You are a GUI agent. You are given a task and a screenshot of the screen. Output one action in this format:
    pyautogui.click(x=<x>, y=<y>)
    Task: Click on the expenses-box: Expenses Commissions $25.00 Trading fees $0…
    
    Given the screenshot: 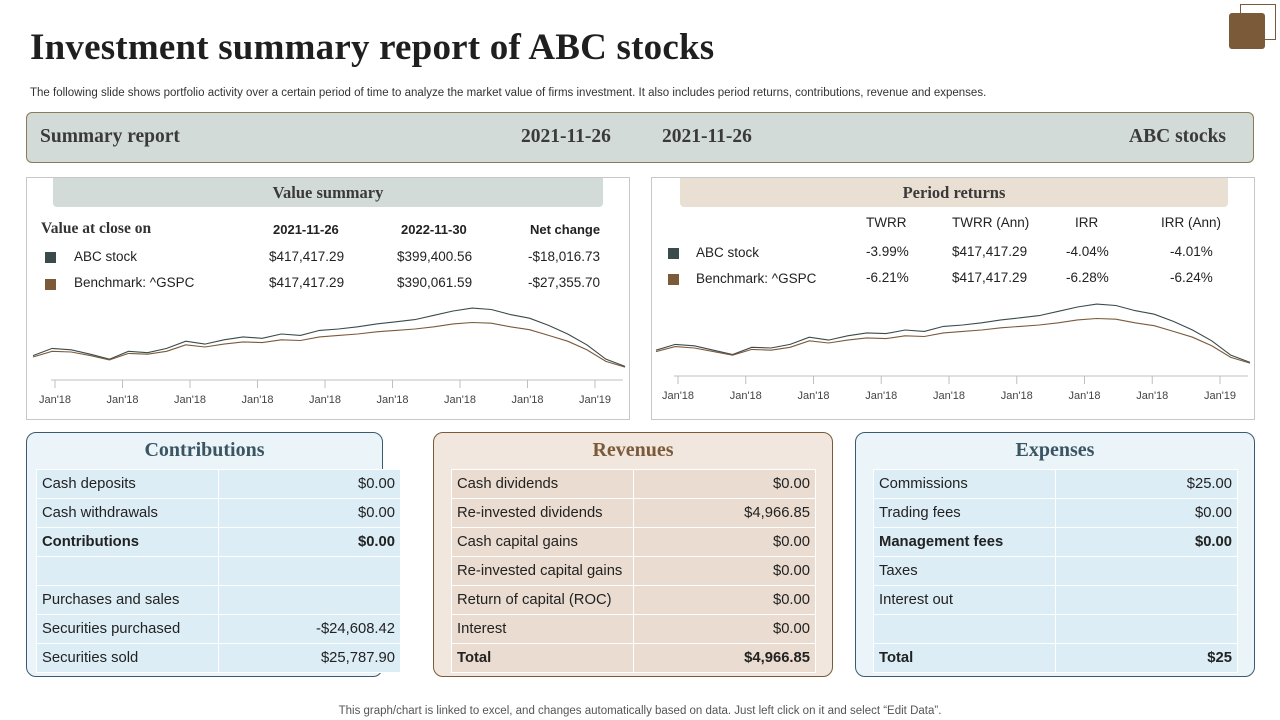 What is the action you would take?
    pyautogui.click(x=1055, y=554)
    